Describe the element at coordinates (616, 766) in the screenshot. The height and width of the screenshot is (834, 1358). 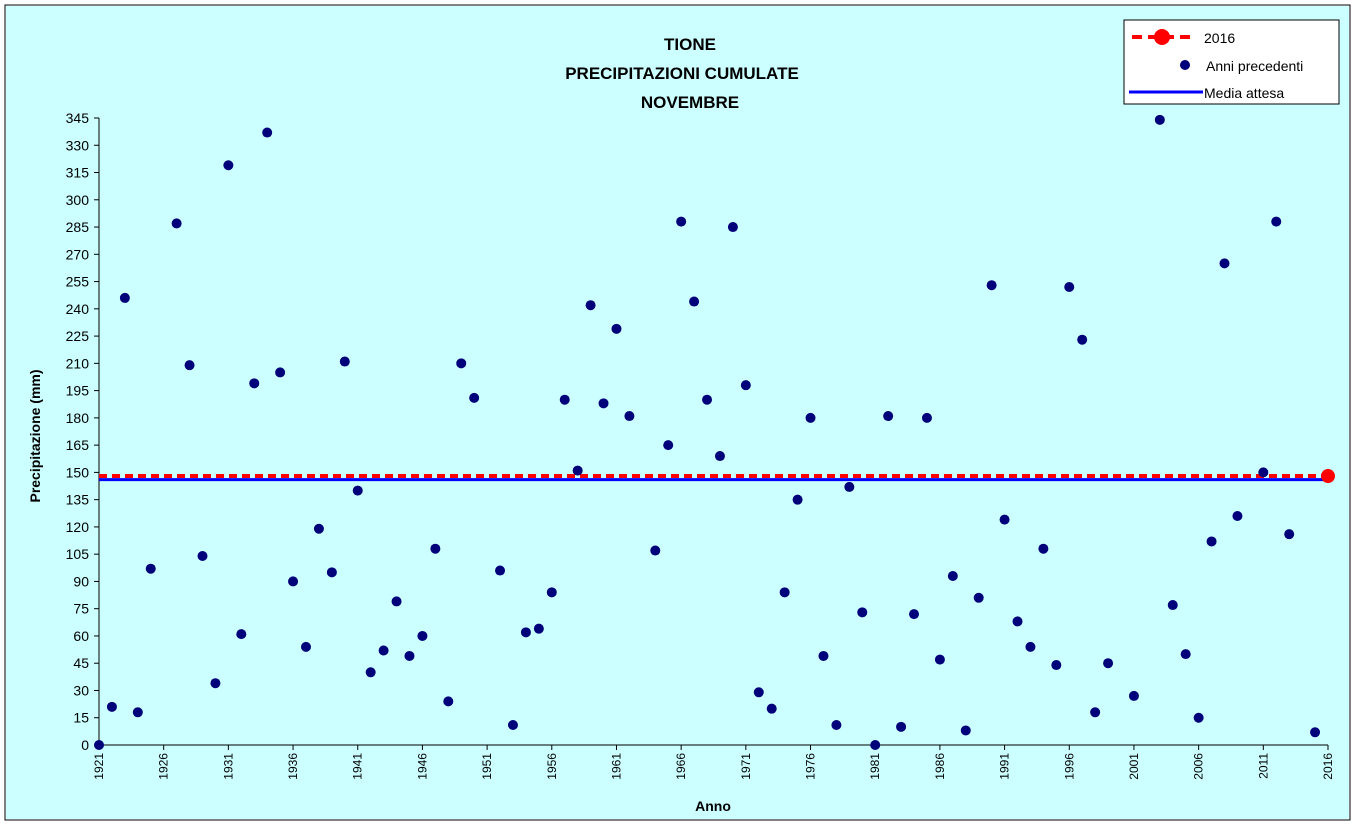
I see `x-tick-label: 1961` at that location.